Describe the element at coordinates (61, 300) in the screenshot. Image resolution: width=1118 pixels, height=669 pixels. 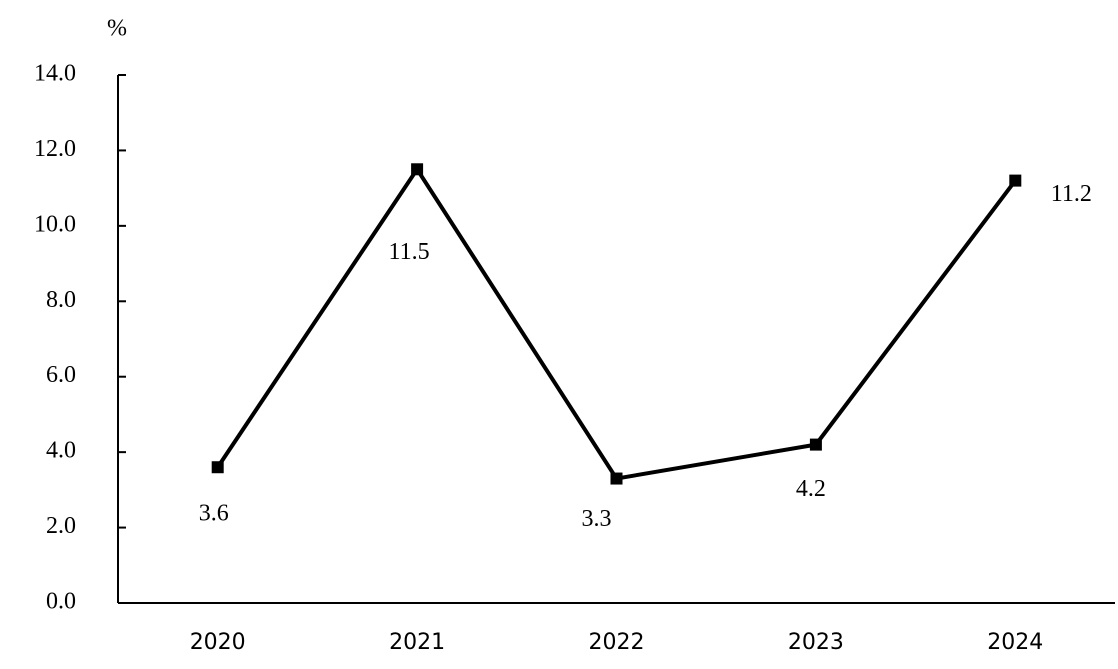
I see `y-tick-label: 8.0` at that location.